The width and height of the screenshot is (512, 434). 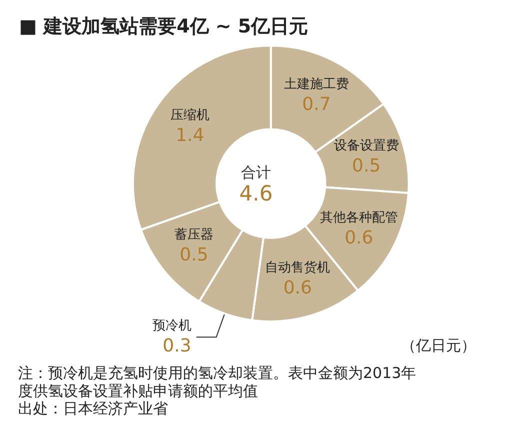 I want to click on slice-label: 压缩机, so click(x=190, y=115).